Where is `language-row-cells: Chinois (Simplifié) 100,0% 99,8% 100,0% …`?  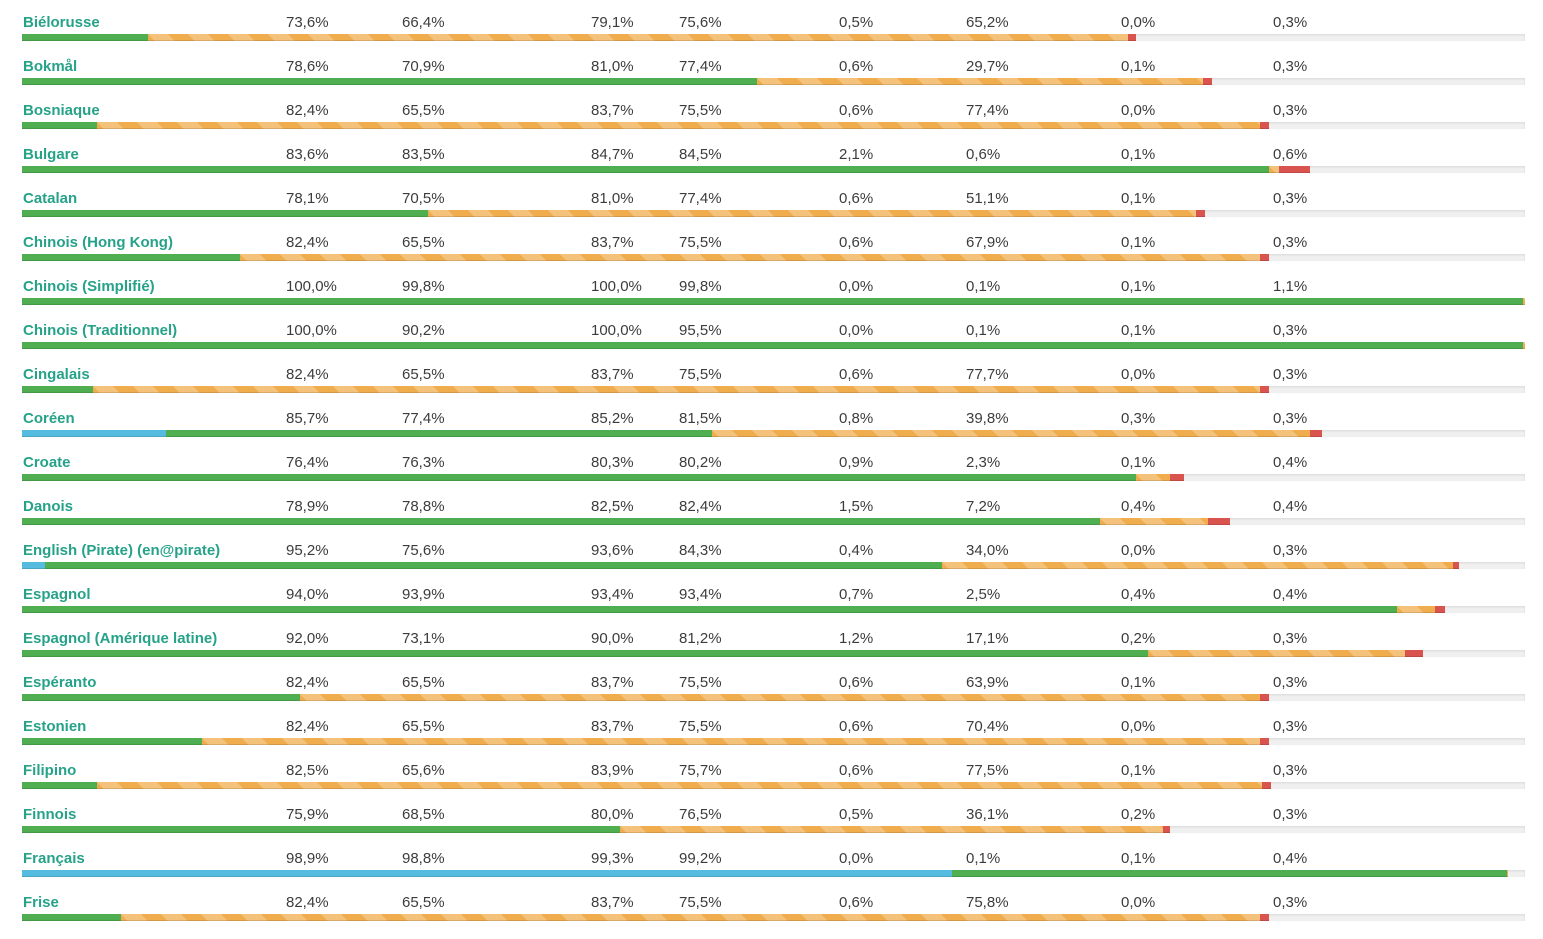 language-row-cells: Chinois (Simplifié) 100,0% 99,8% 100,0% … is located at coordinates (773, 286).